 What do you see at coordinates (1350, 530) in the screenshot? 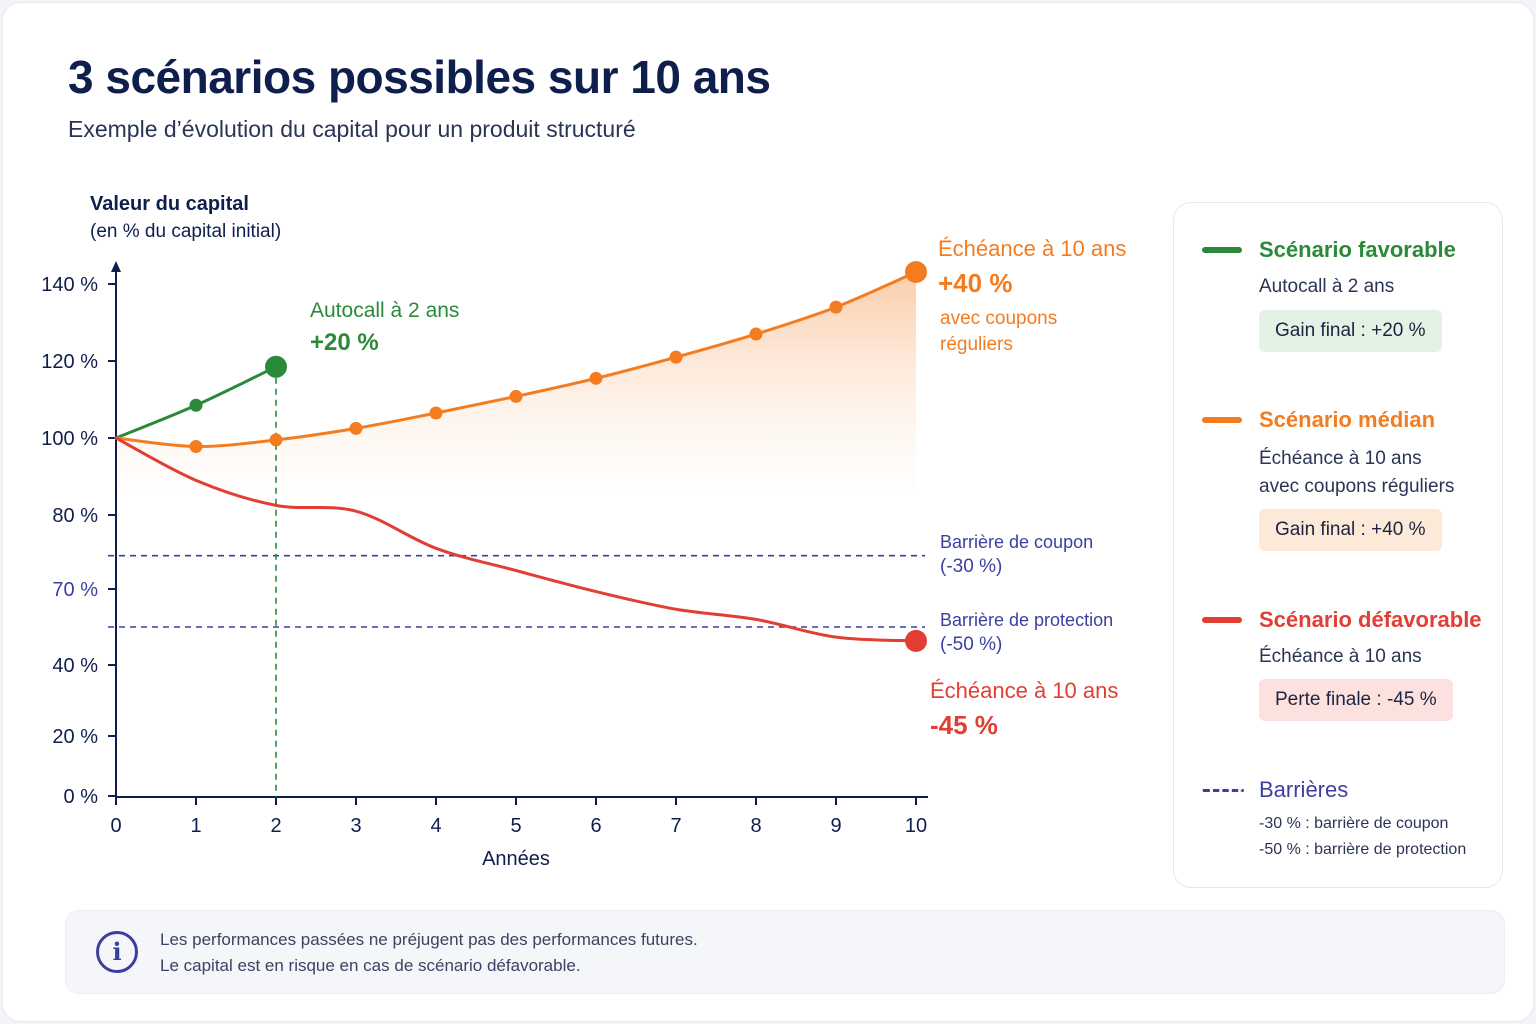
I see `legend-badge-median: Gain final : +40 %` at bounding box center [1350, 530].